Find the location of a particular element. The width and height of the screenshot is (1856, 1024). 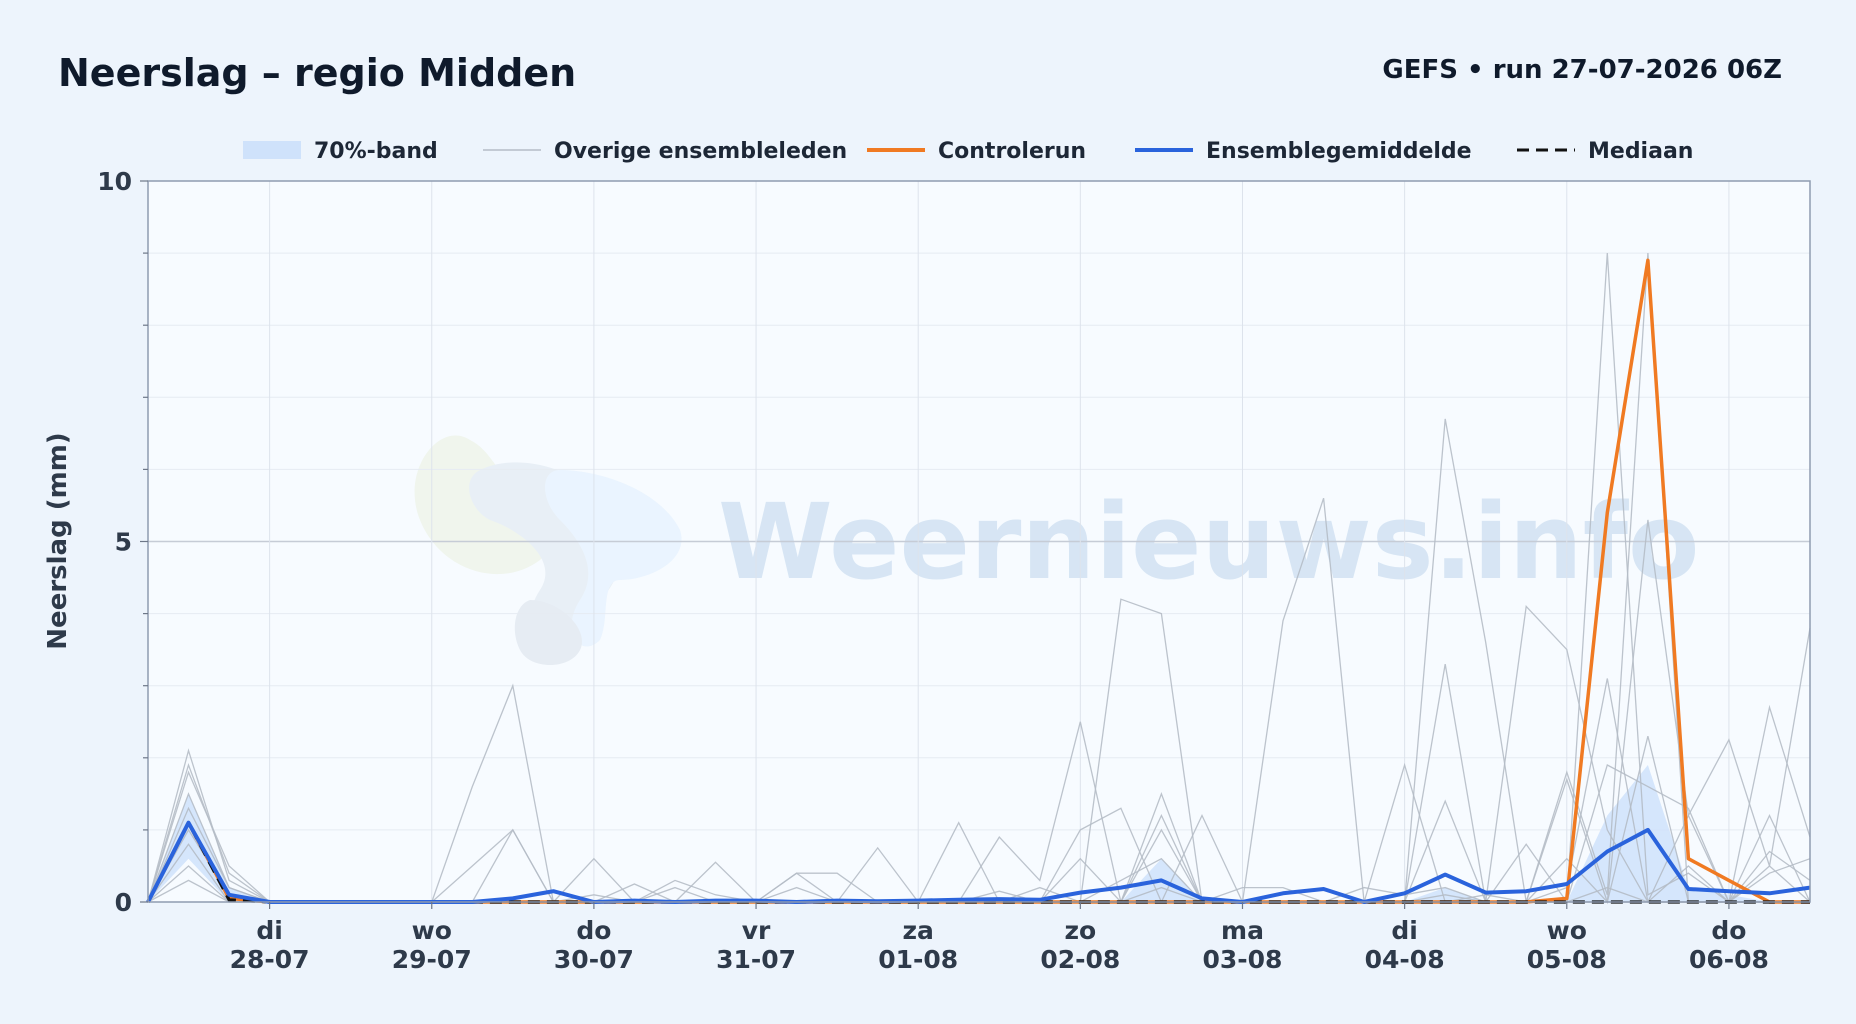

x-tick-day: zo is located at coordinates (1080, 930).